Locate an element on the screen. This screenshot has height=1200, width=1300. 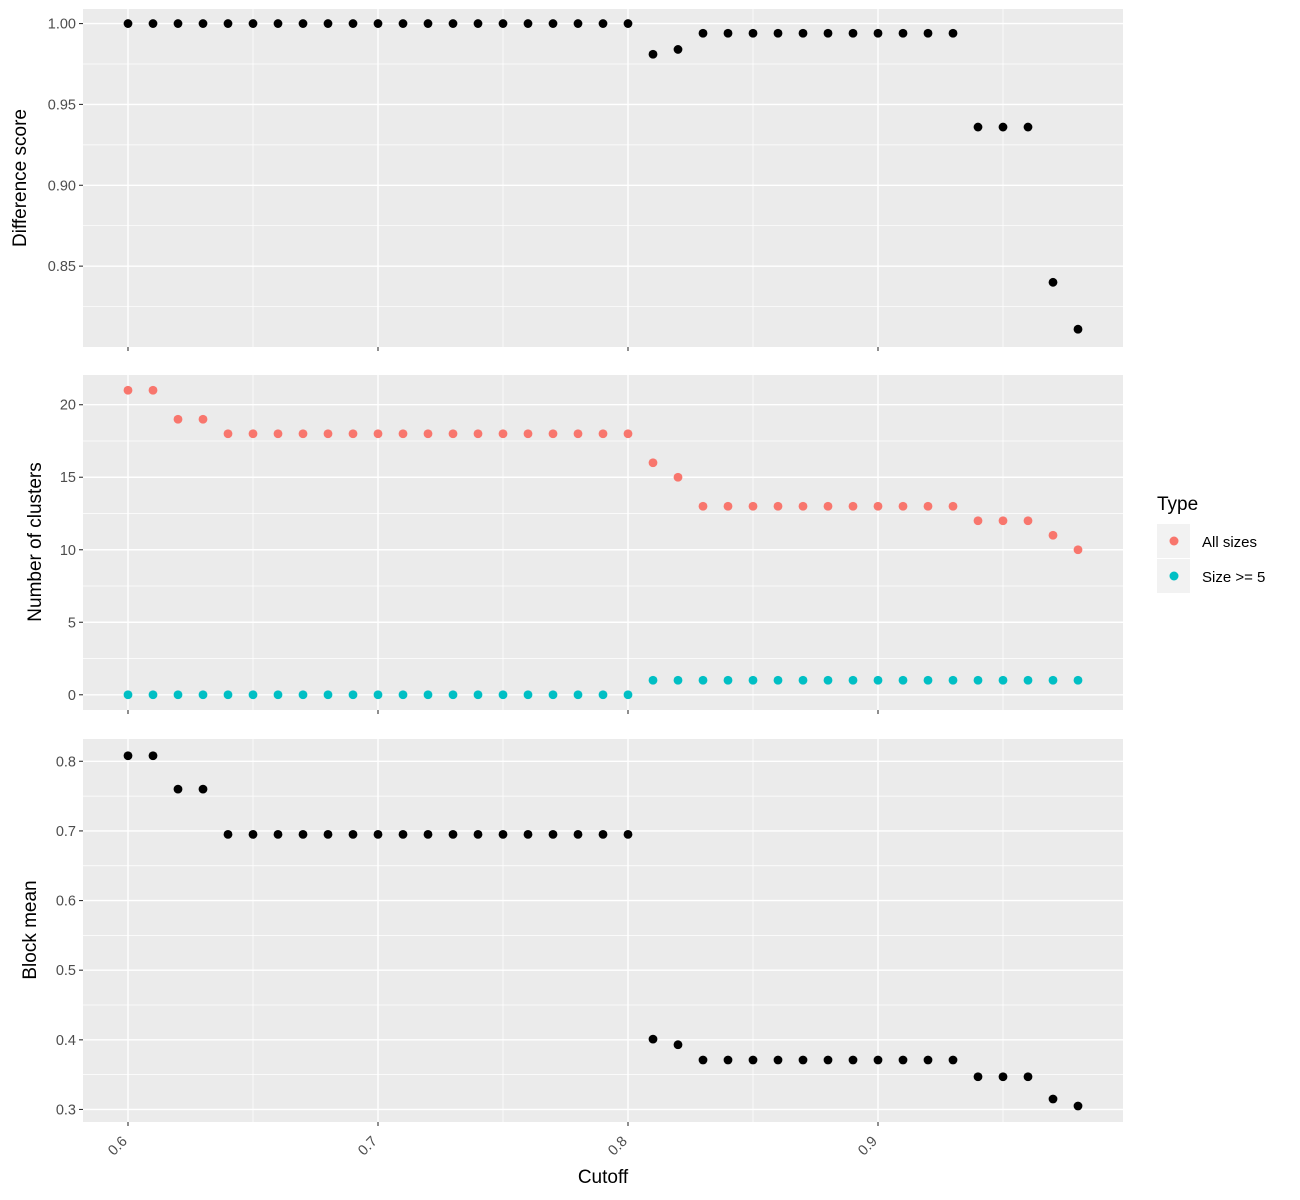
y-tick-label: 10 is located at coordinates (68, 551).